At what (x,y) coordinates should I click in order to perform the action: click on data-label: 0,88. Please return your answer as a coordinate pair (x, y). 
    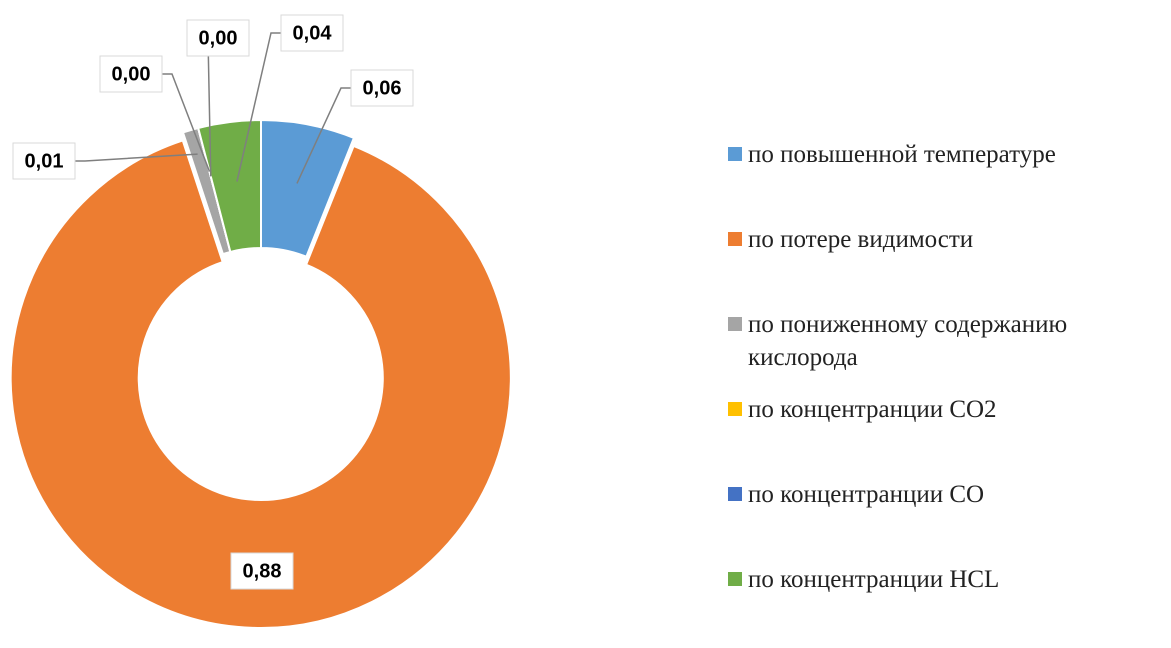
    Looking at the image, I should click on (262, 571).